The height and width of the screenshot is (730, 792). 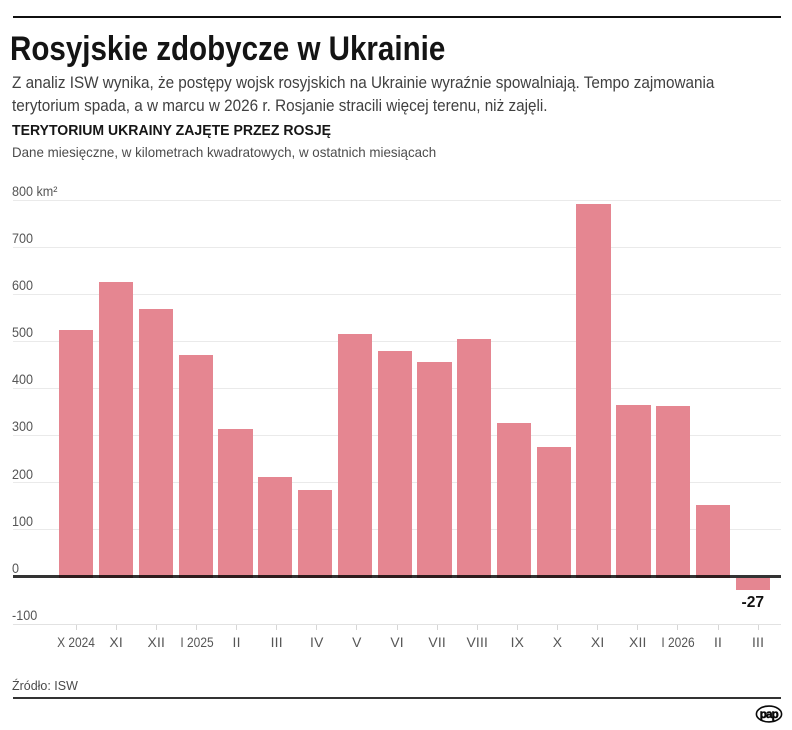 What do you see at coordinates (768, 713) in the screenshot?
I see `svg-text: pap` at bounding box center [768, 713].